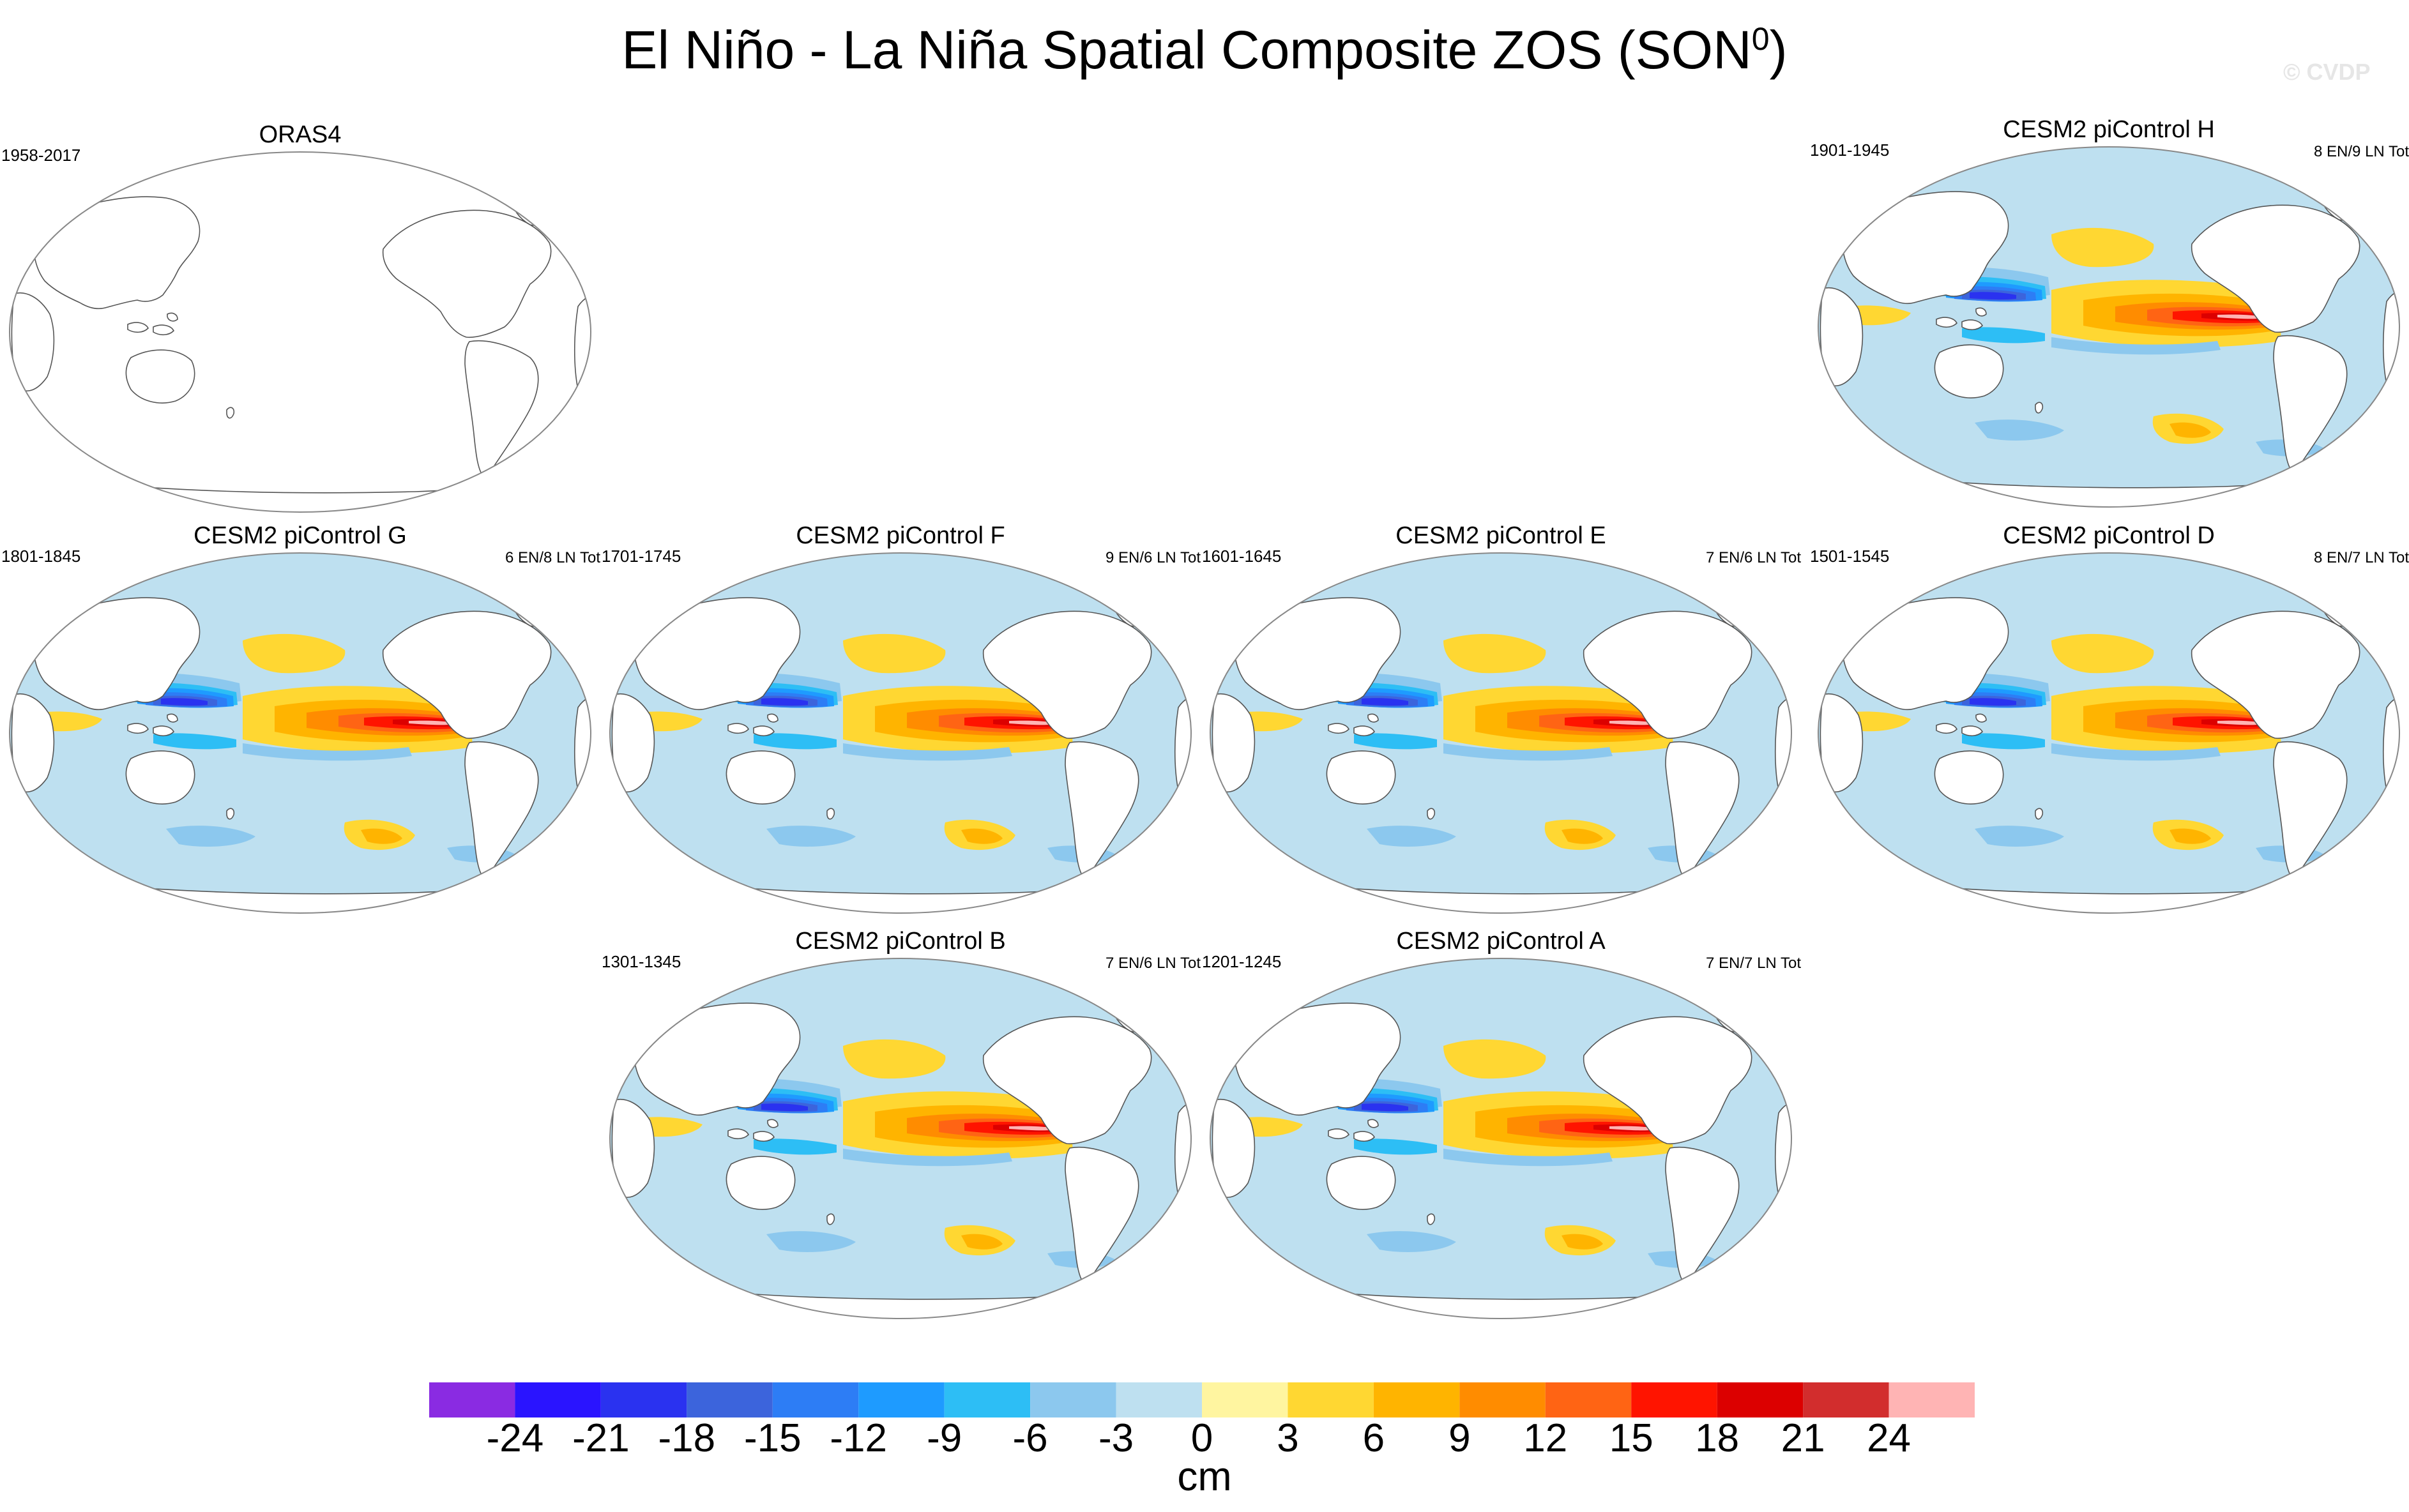 Image resolution: width=2409 pixels, height=1512 pixels. I want to click on colorbar-tick-label: 0, so click(1202, 1434).